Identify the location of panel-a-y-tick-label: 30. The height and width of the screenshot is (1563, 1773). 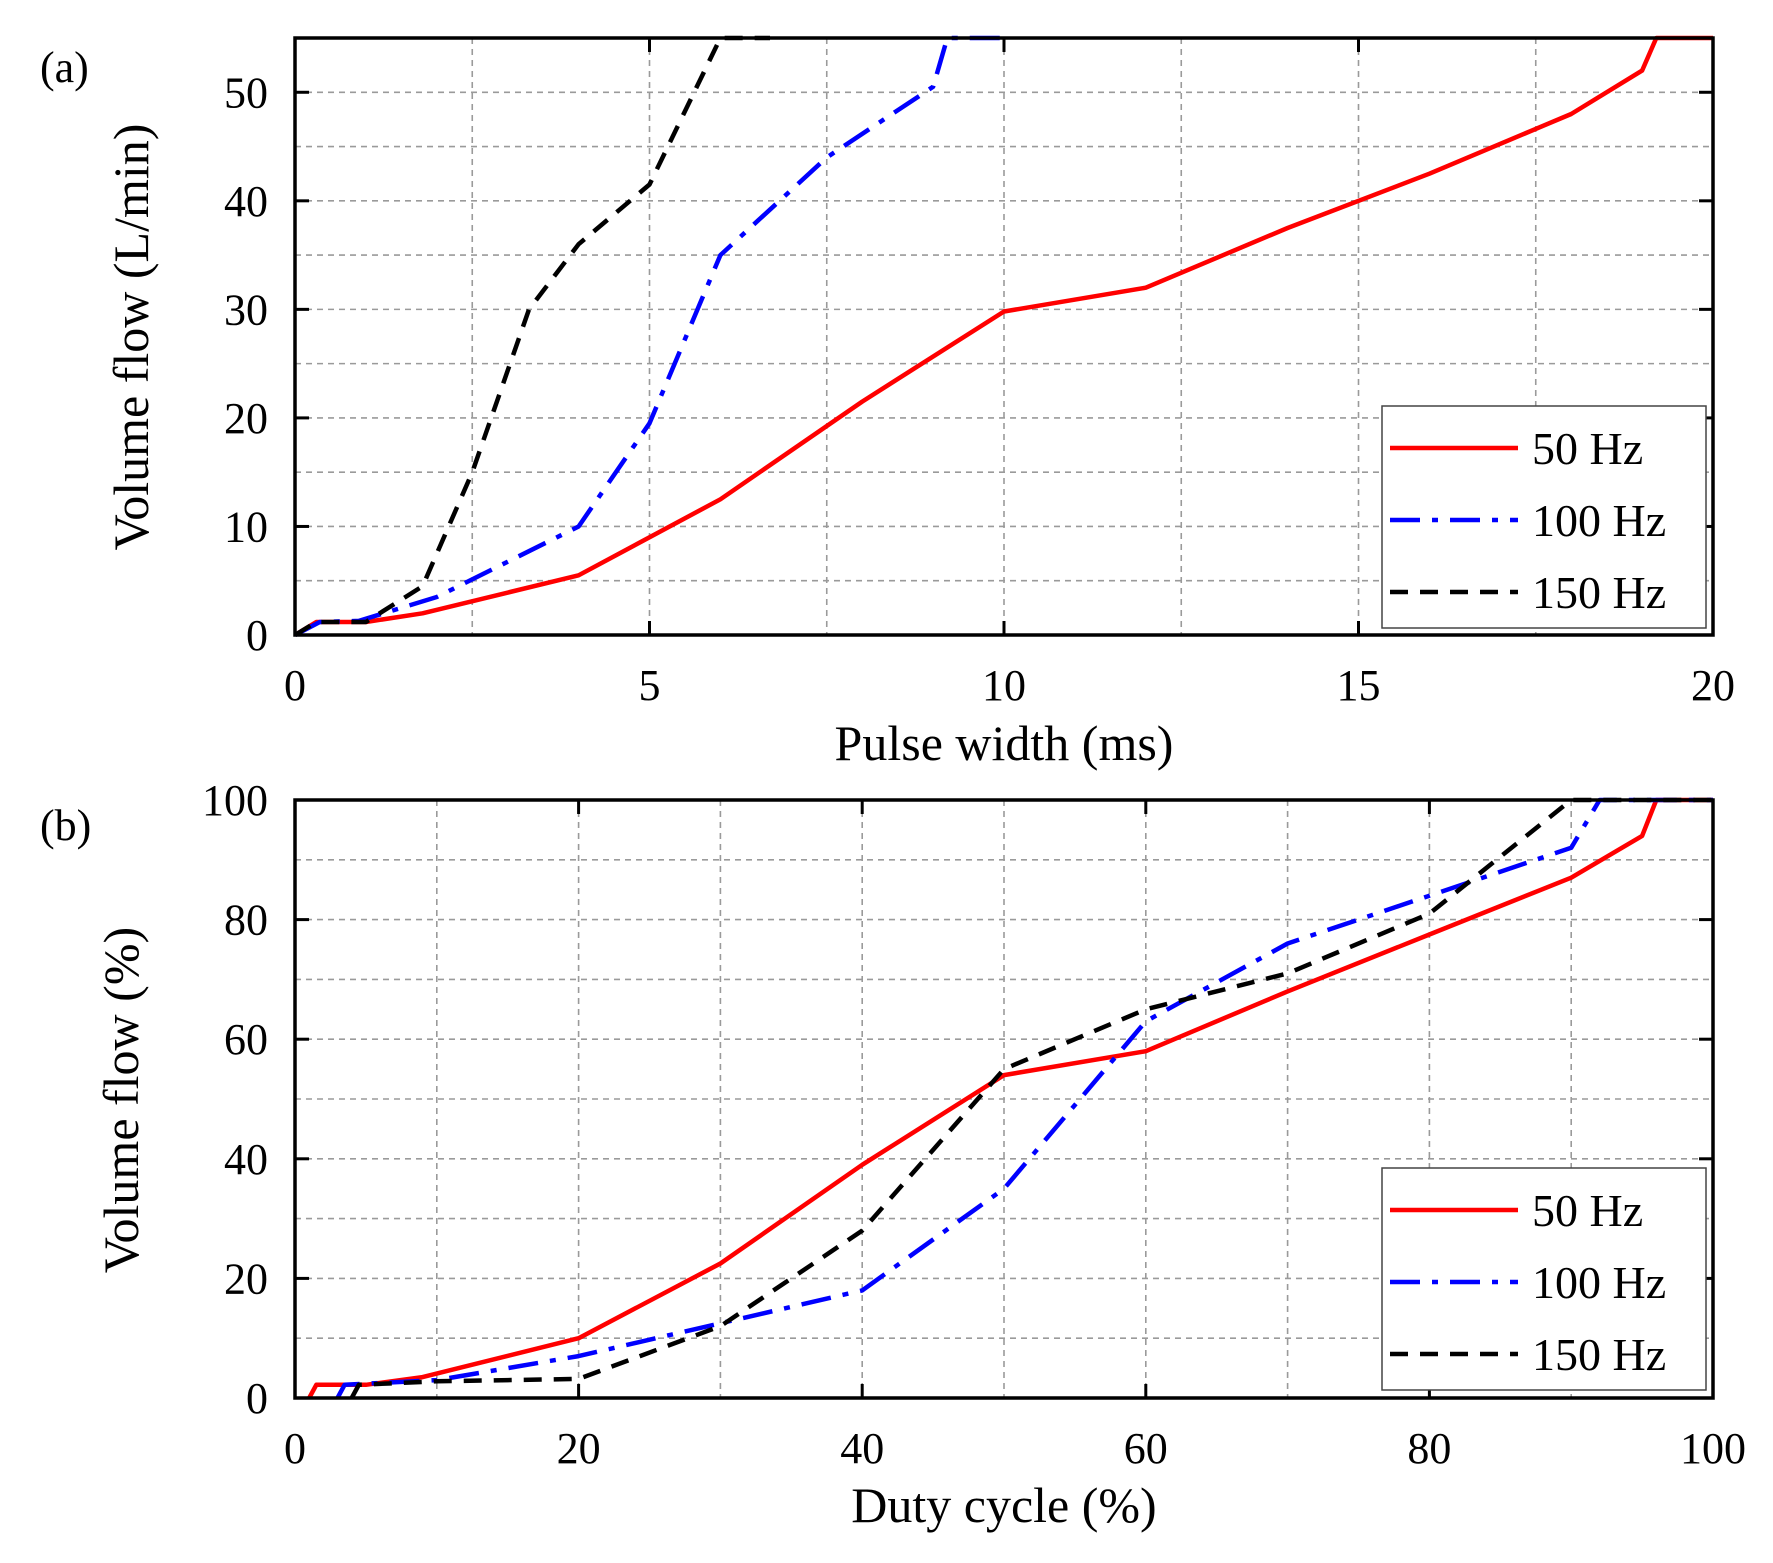
(246, 309).